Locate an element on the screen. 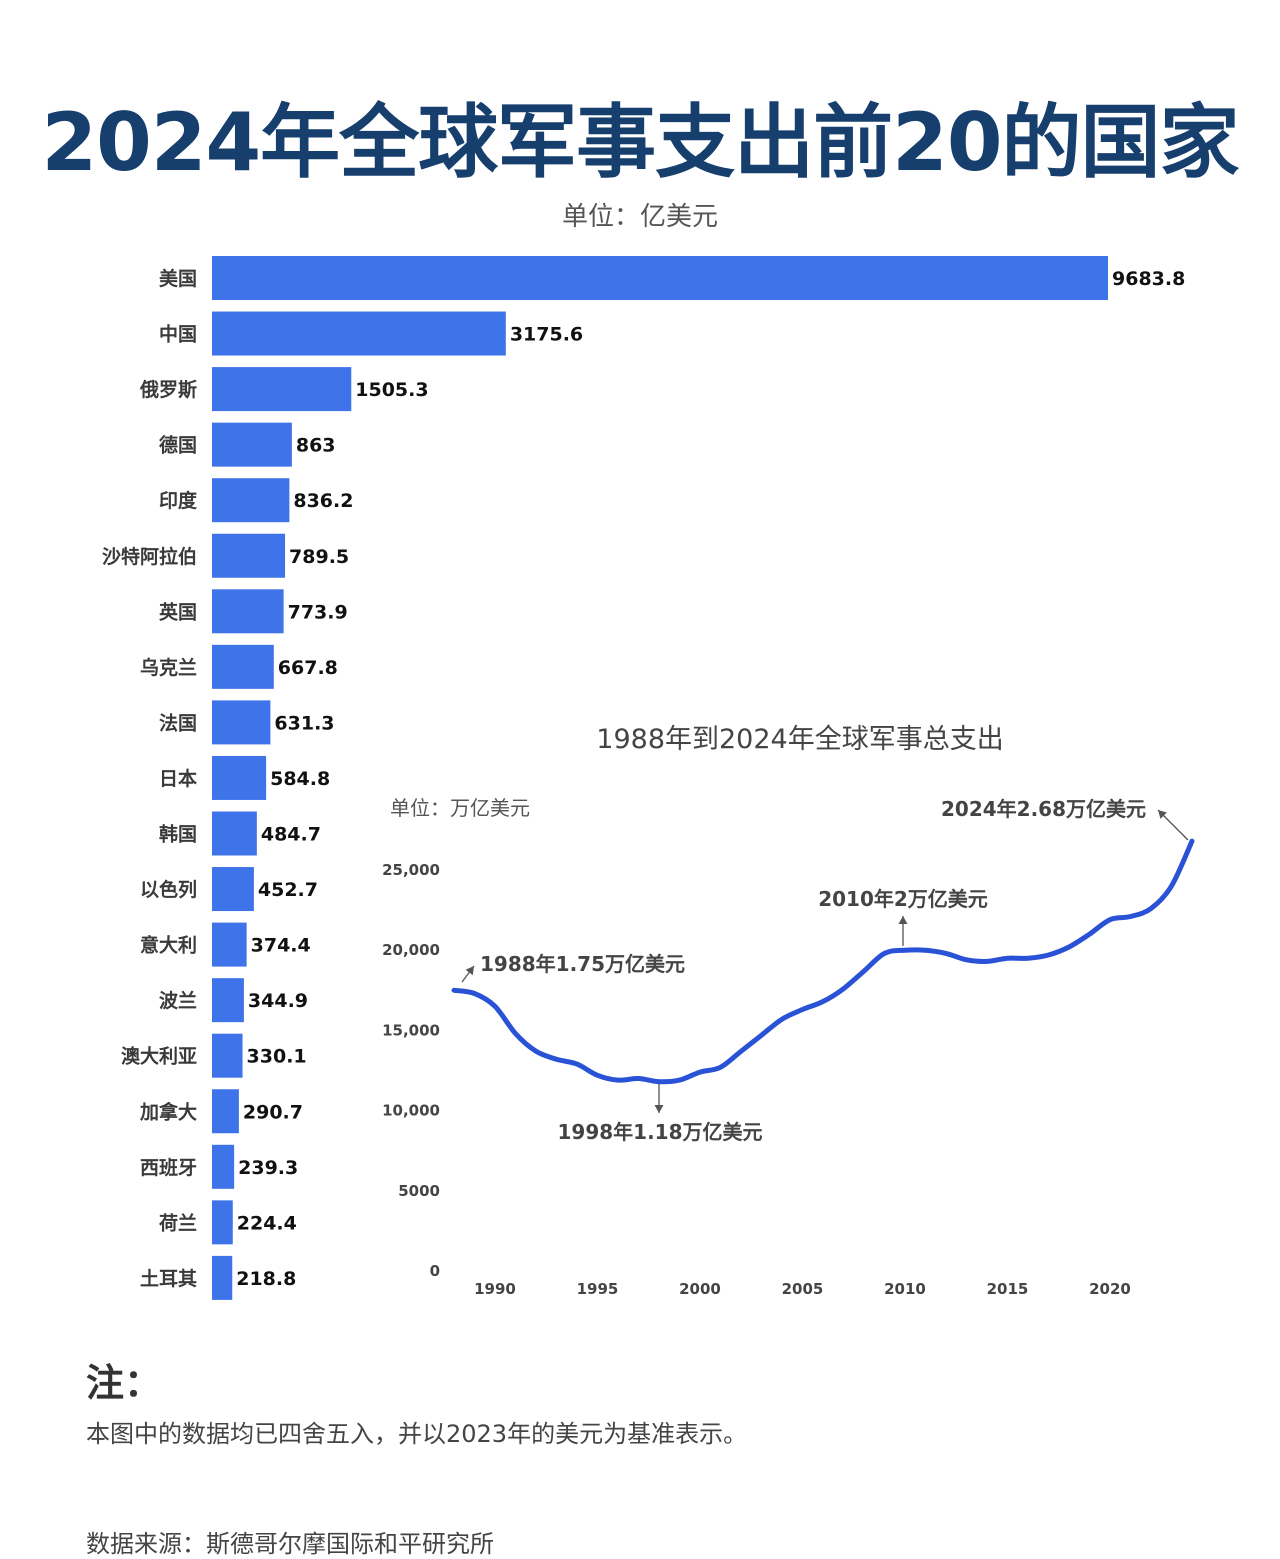 This screenshot has height=1559, width=1280. category-label: 沙特阿拉伯 is located at coordinates (149, 556).